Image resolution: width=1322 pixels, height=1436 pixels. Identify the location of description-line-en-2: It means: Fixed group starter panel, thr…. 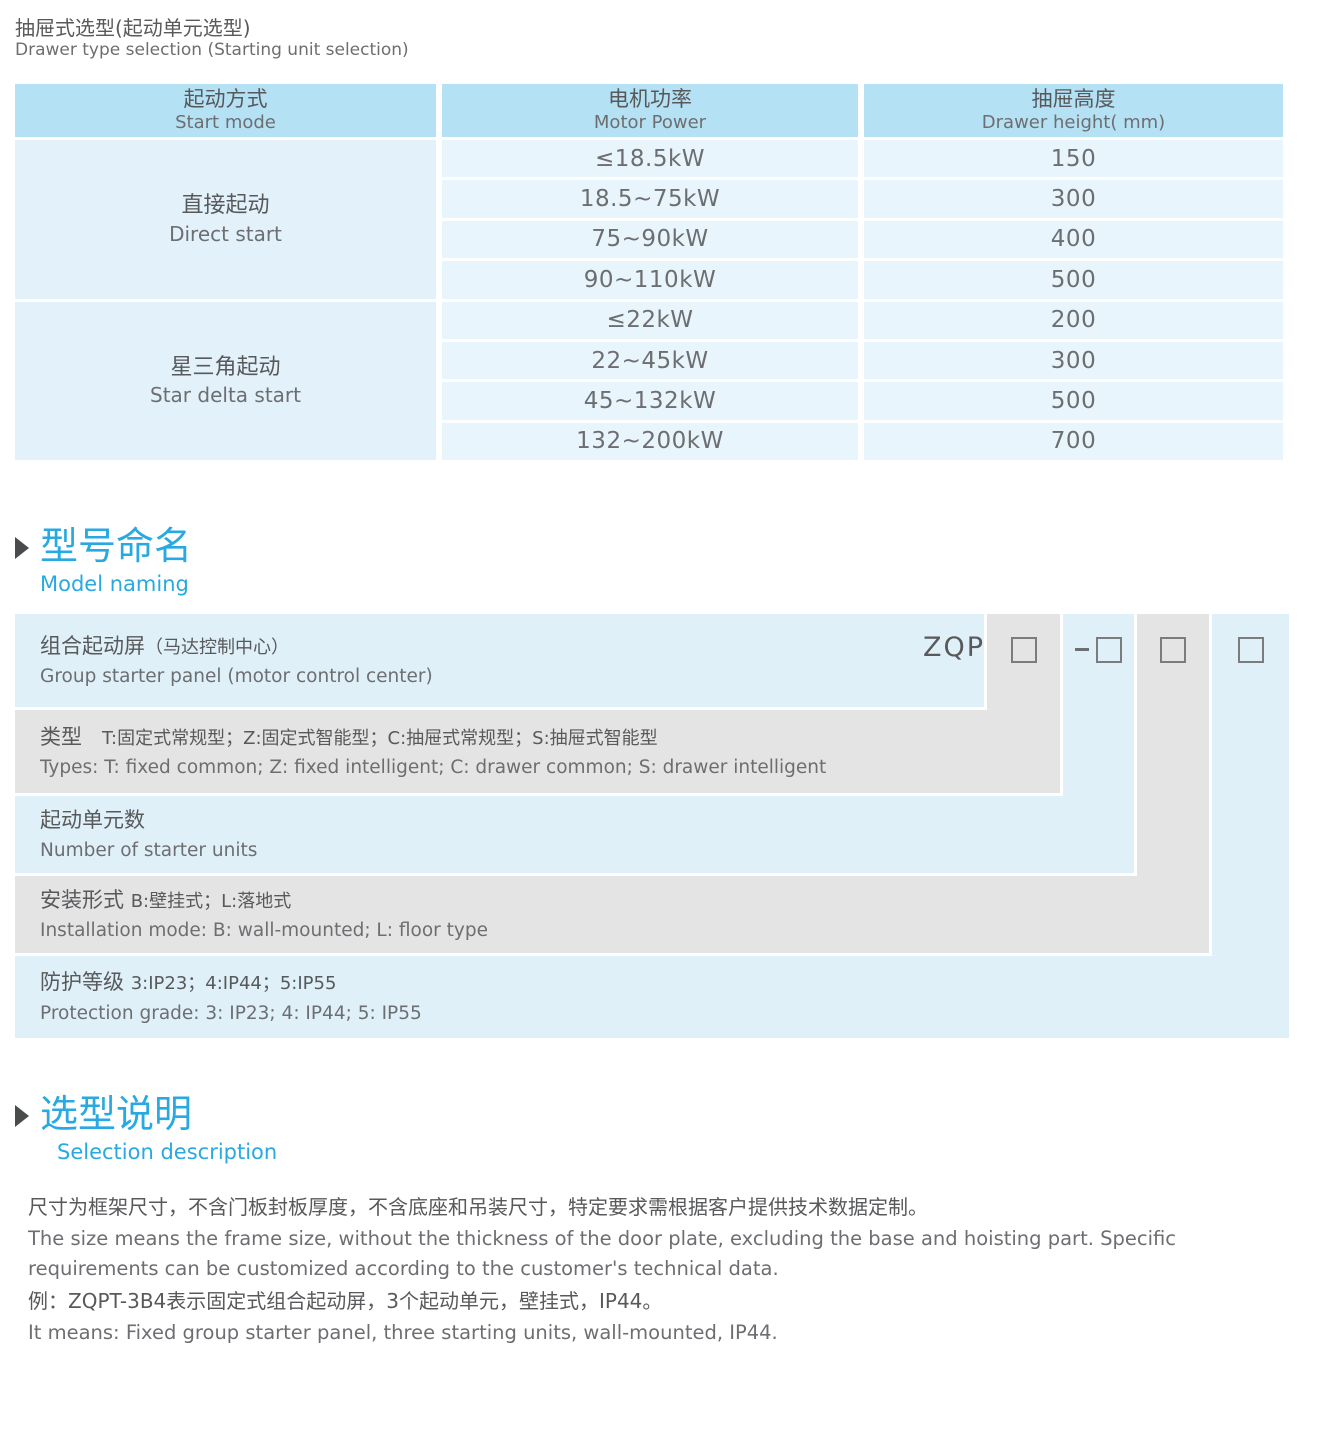
(403, 1332).